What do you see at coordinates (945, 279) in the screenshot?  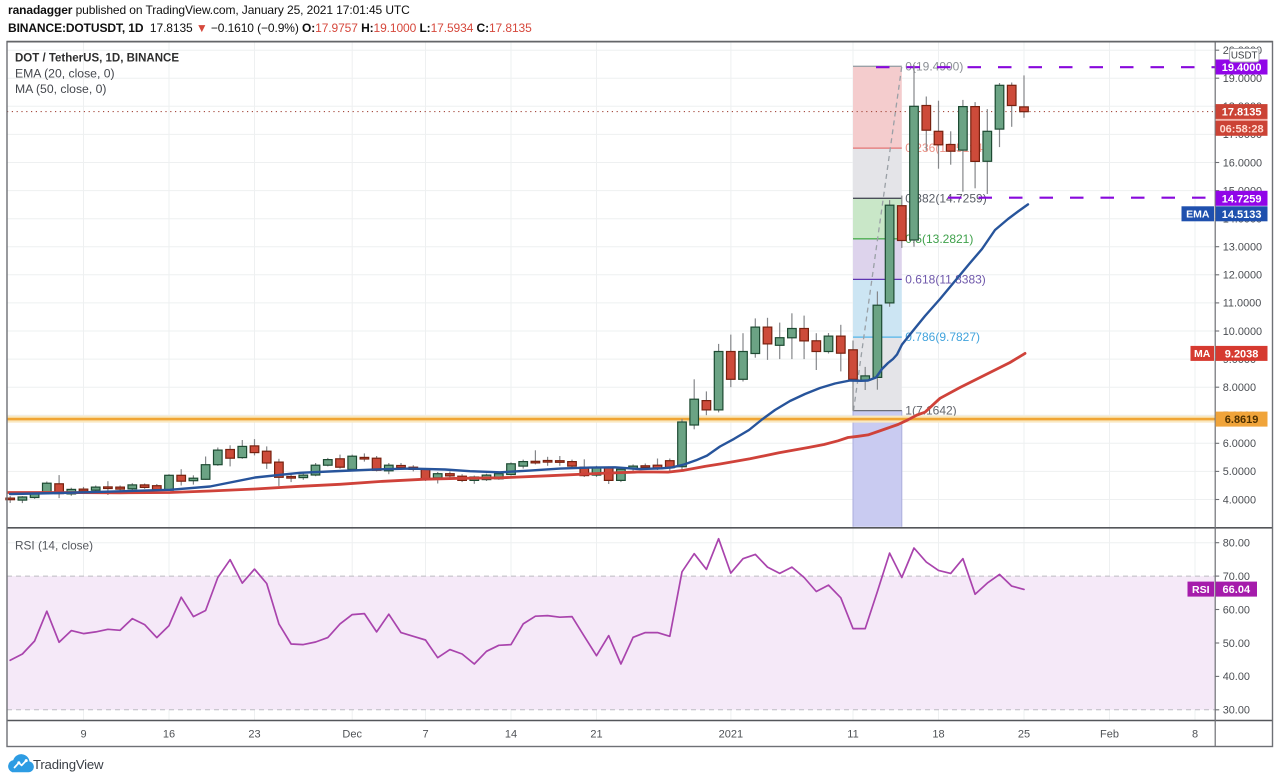 I see `svg-text: 0.618(11.8383)` at bounding box center [945, 279].